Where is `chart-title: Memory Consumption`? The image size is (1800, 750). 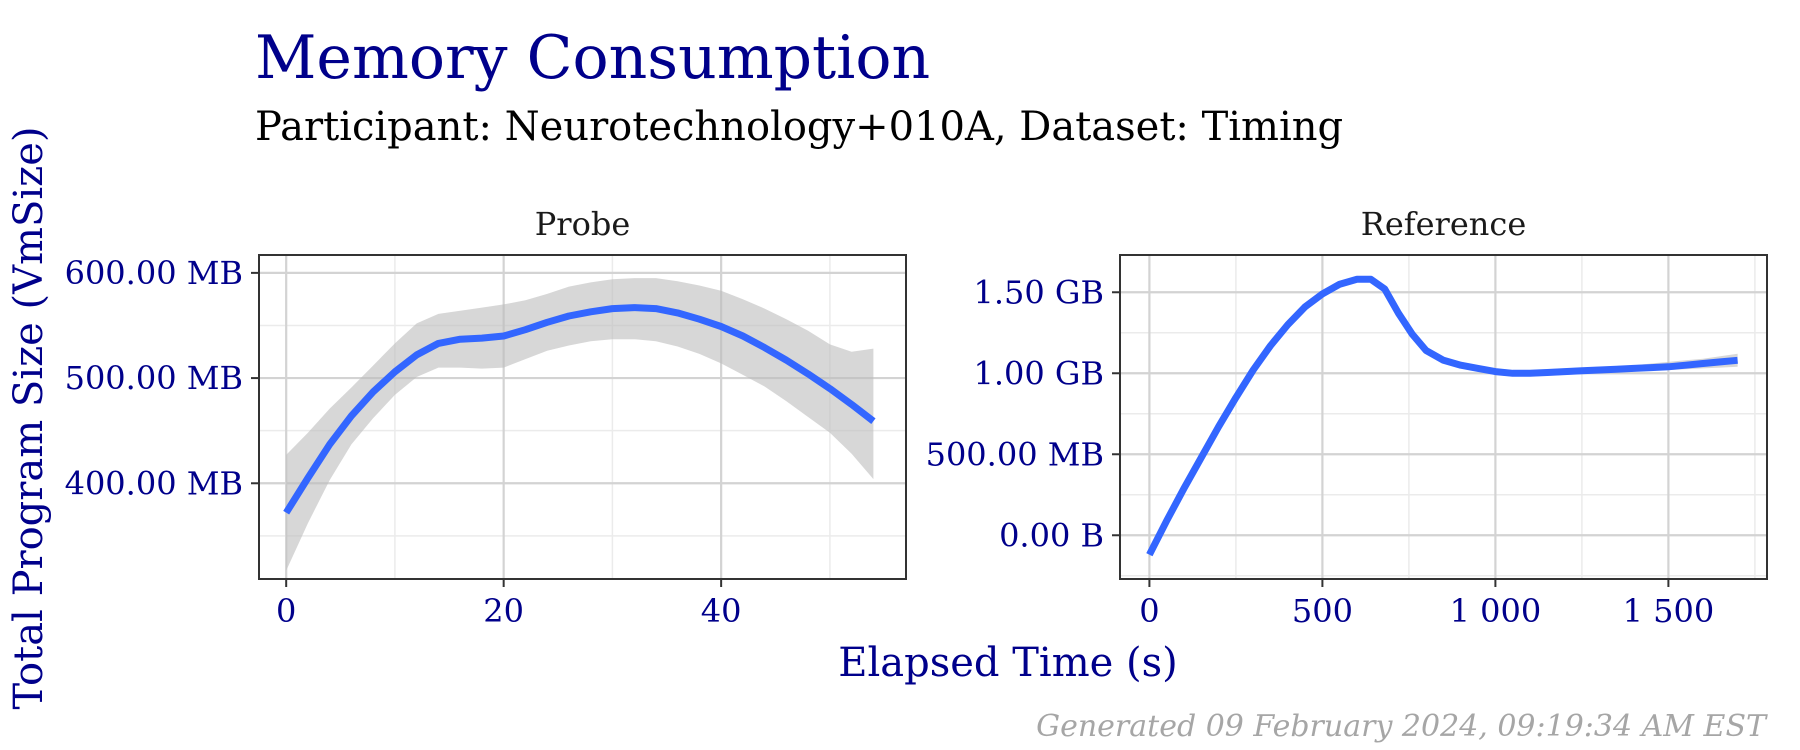
chart-title: Memory Consumption is located at coordinates (592, 58).